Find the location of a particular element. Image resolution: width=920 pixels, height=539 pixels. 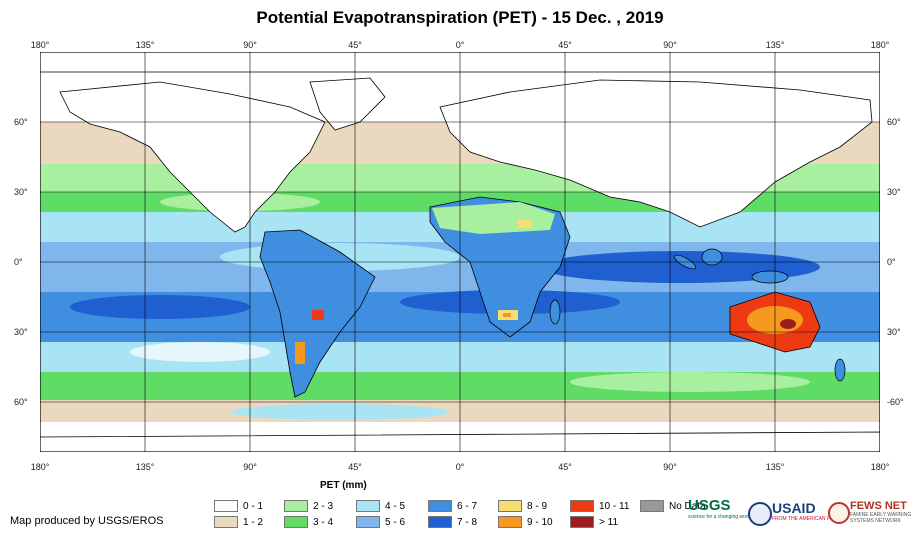

legend-item: 7 - 8 is located at coordinates (452, 522).